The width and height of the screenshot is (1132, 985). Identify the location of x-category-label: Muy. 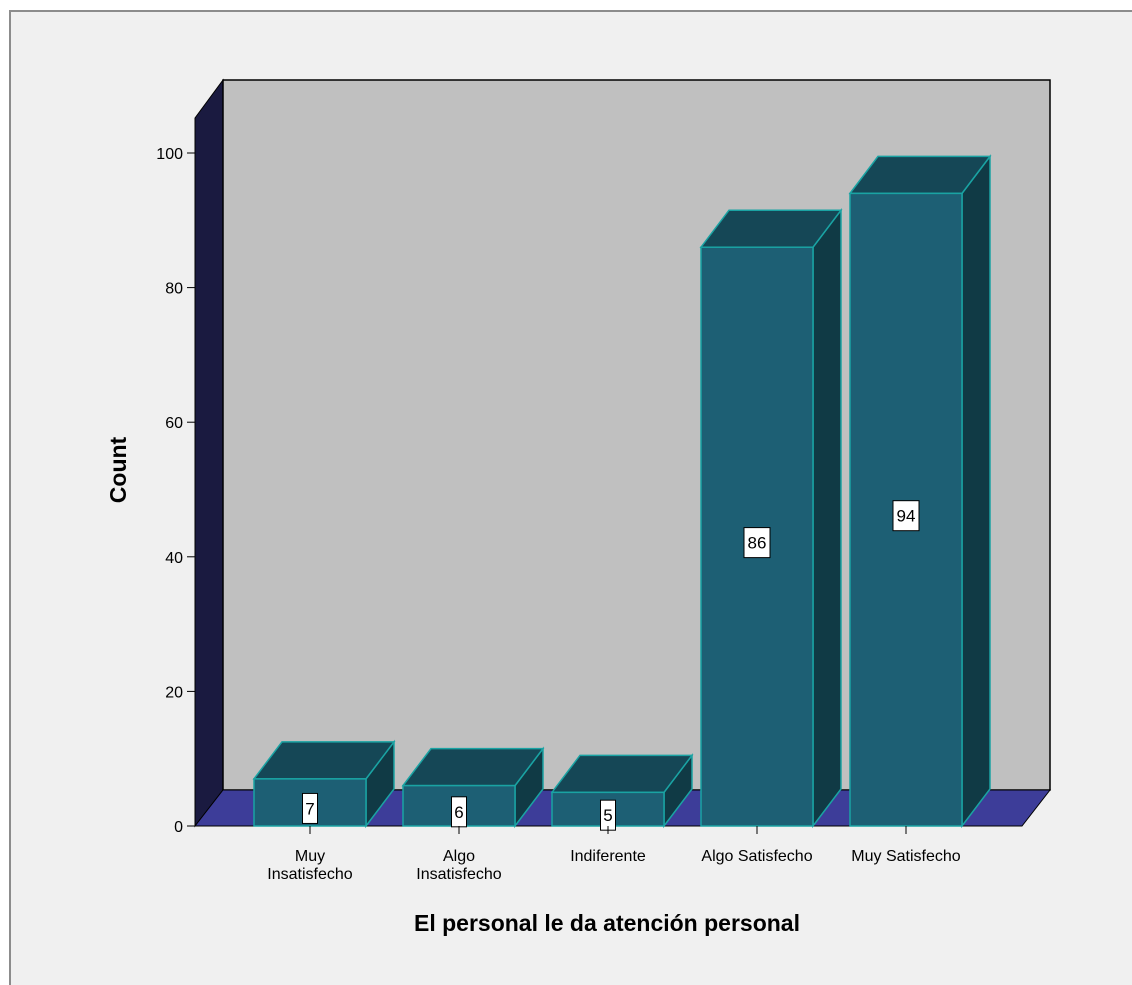
(310, 856).